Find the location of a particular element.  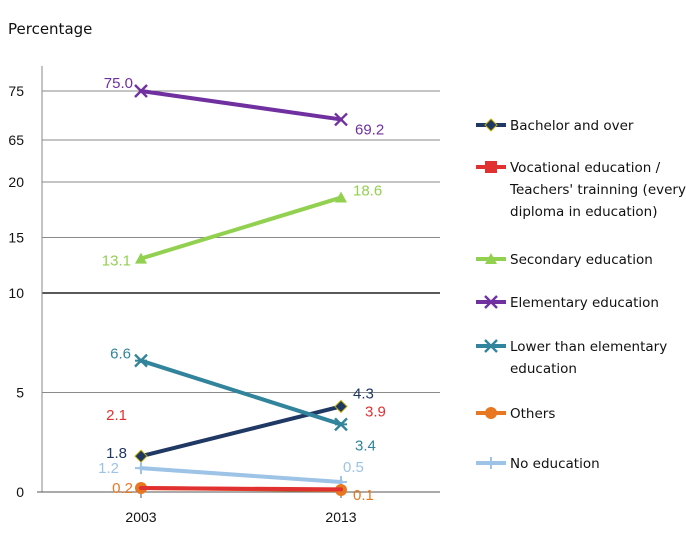

x-tick-label: 2003 is located at coordinates (140, 517).